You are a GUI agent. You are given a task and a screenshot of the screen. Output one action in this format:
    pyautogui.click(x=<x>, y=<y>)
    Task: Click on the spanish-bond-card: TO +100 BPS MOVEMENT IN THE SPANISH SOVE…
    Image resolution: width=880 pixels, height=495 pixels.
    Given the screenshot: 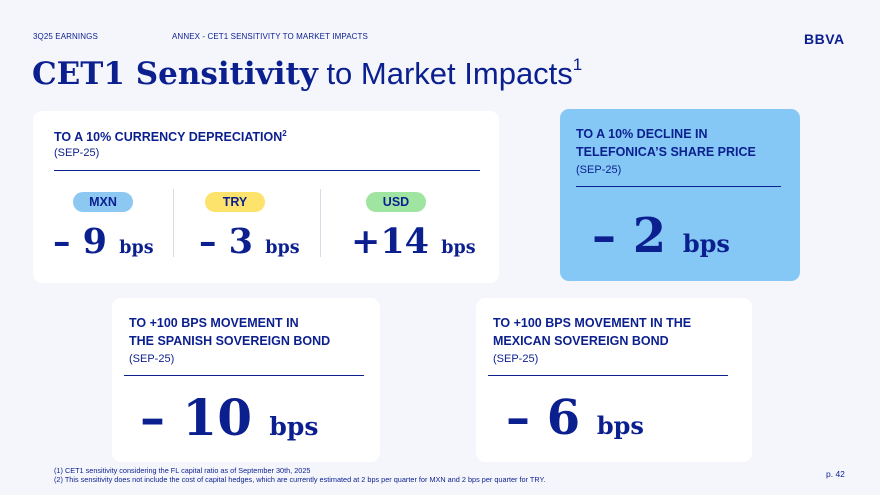 What is the action you would take?
    pyautogui.click(x=246, y=380)
    